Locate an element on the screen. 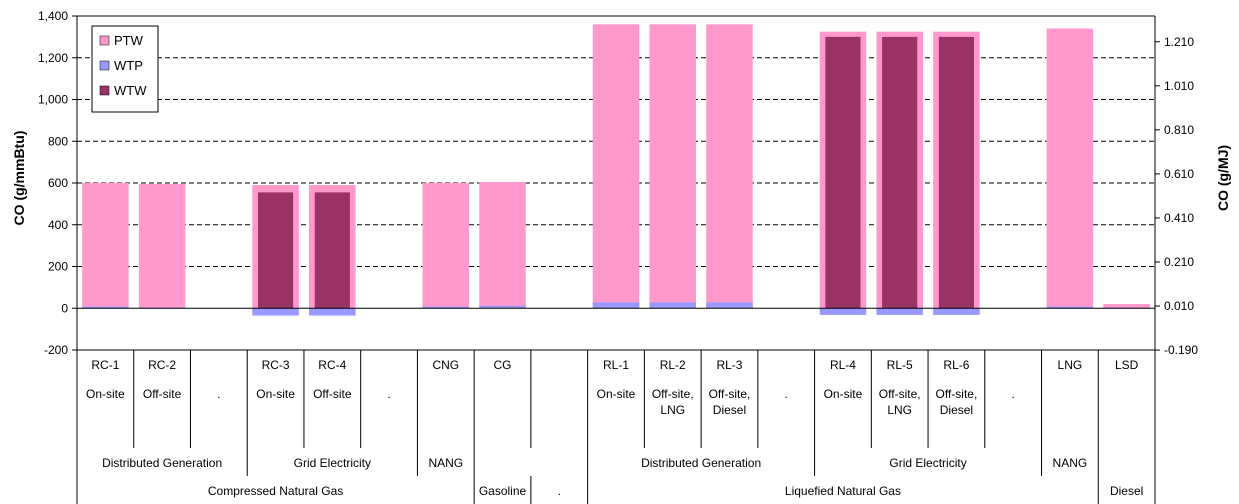  y2-tick-label: 1.210 is located at coordinates (1179, 42).